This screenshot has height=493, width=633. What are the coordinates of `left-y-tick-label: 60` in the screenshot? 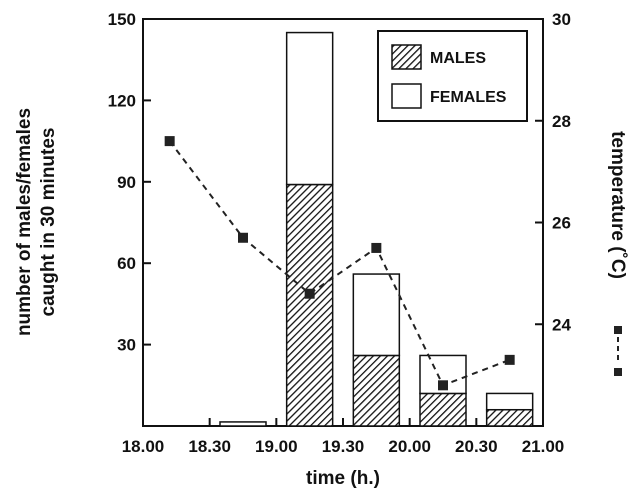 It's located at (126, 263).